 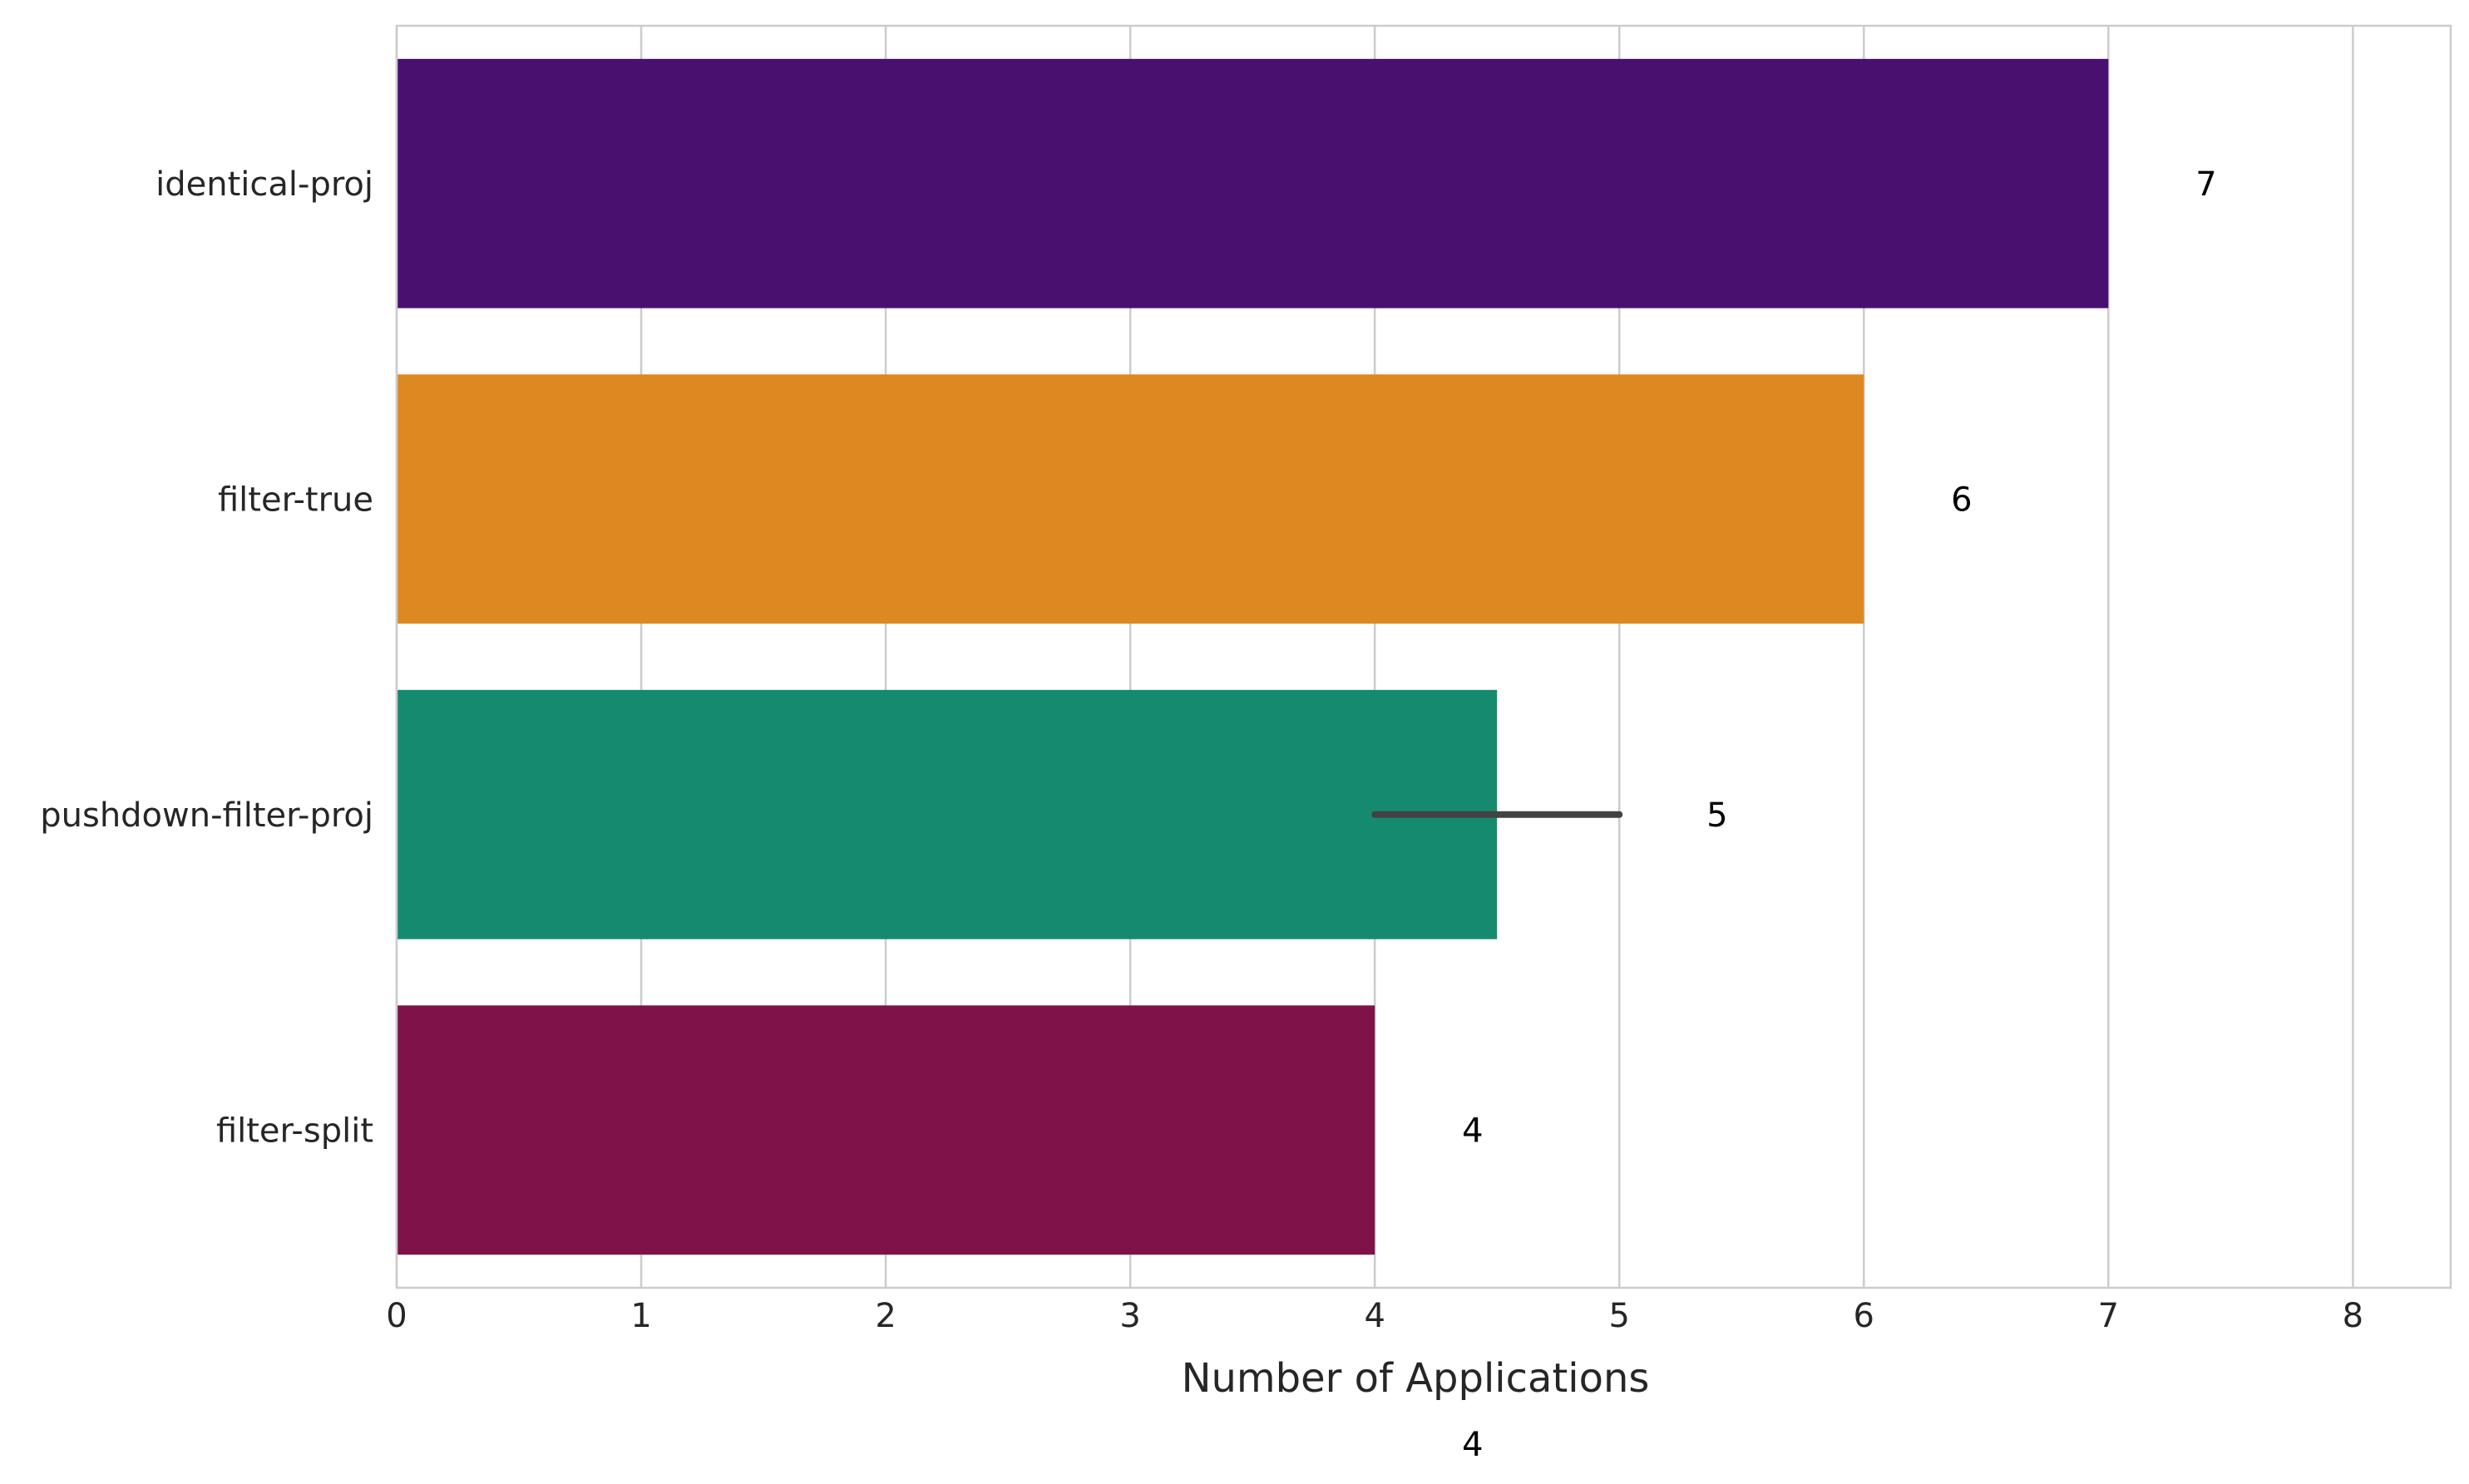 What do you see at coordinates (2108, 1316) in the screenshot?
I see `x-tick-label: 7` at bounding box center [2108, 1316].